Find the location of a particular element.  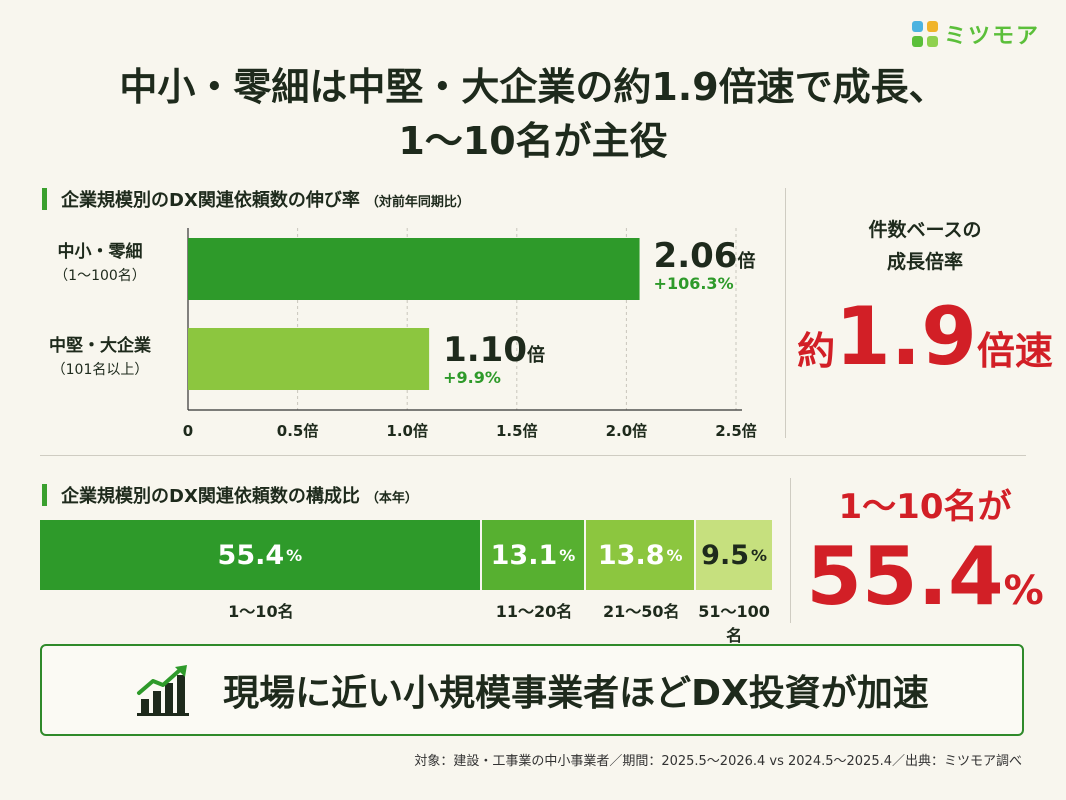

x-tick-label: 2.5倍 is located at coordinates (736, 431).